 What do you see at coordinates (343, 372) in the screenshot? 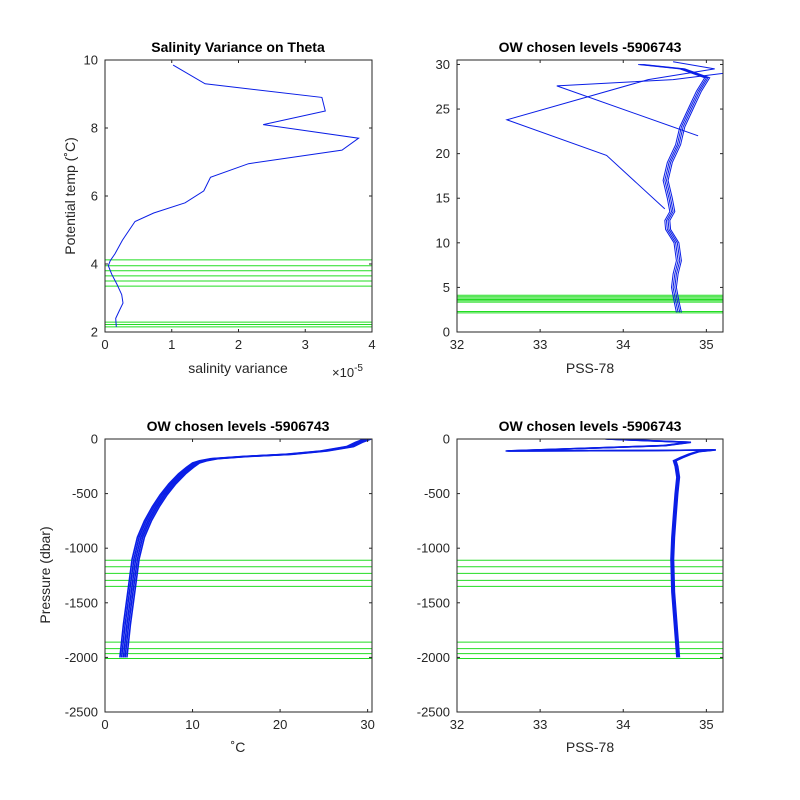
I see `exponent-base: ×10` at bounding box center [343, 372].